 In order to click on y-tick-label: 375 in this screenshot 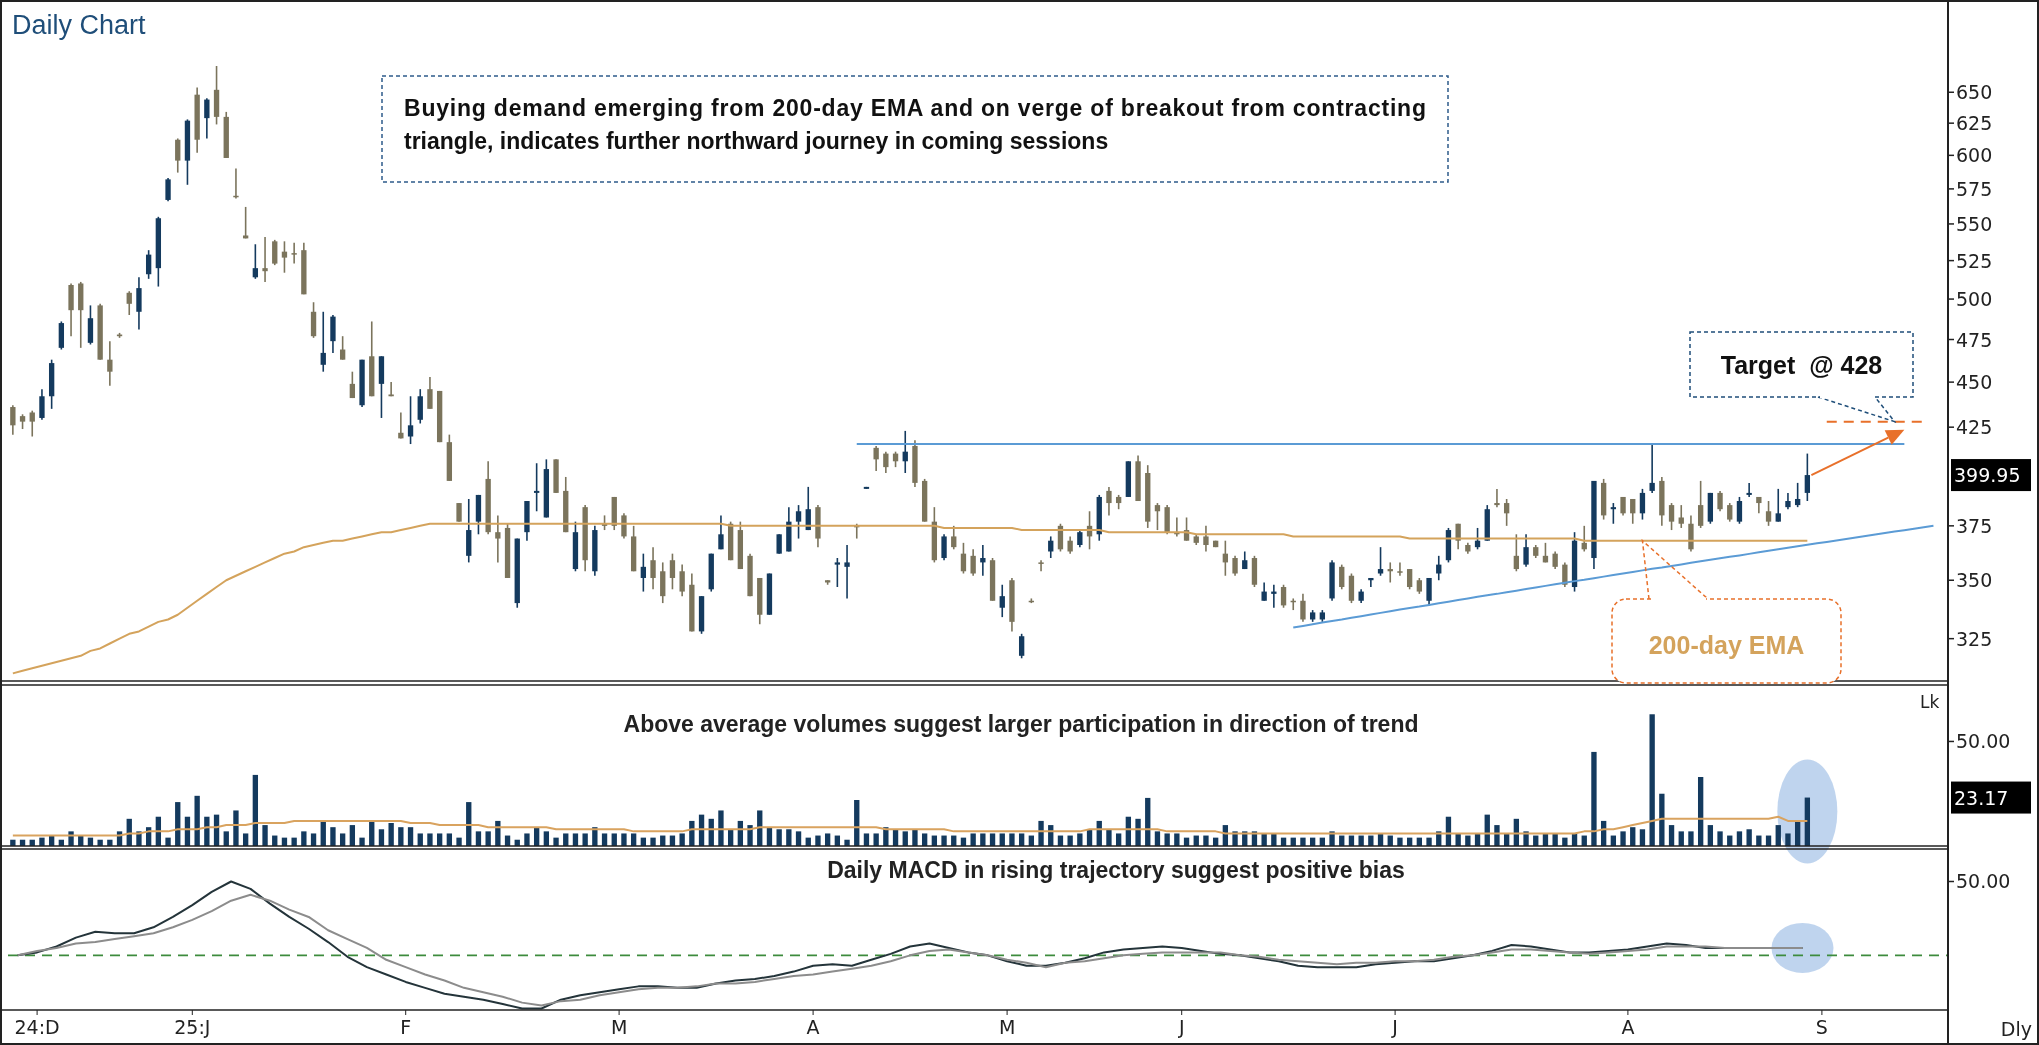, I will do `click(1974, 525)`.